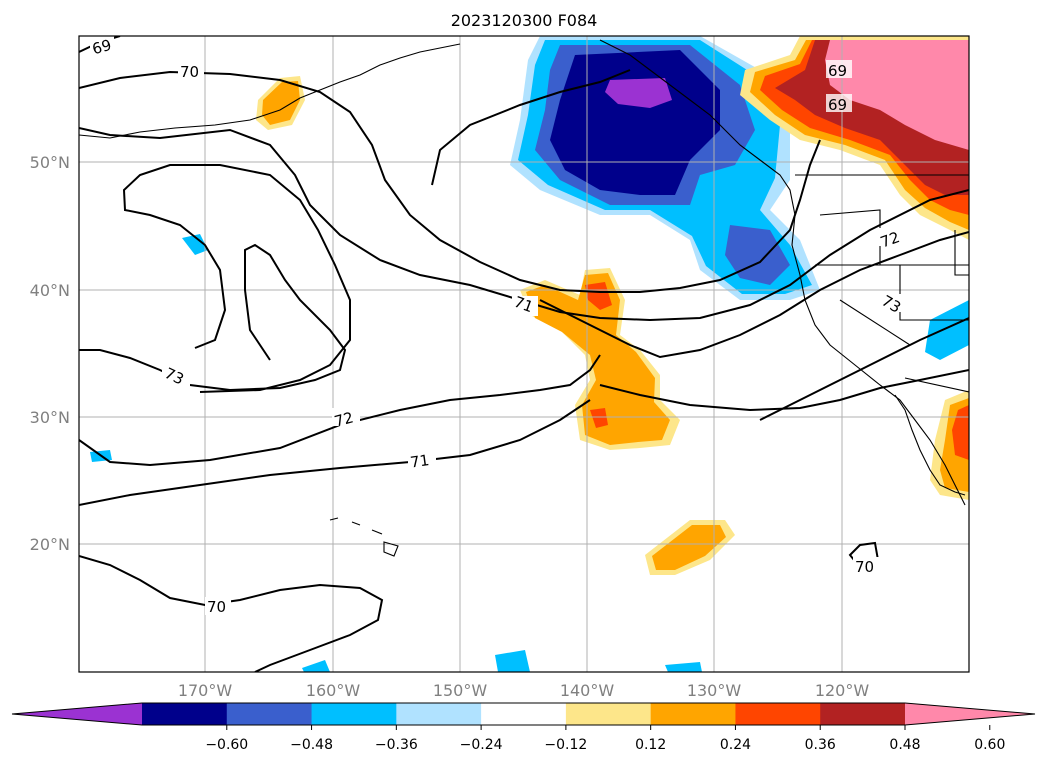  What do you see at coordinates (960, 432) in the screenshot?
I see `positive-anomaly-baja-red` at bounding box center [960, 432].